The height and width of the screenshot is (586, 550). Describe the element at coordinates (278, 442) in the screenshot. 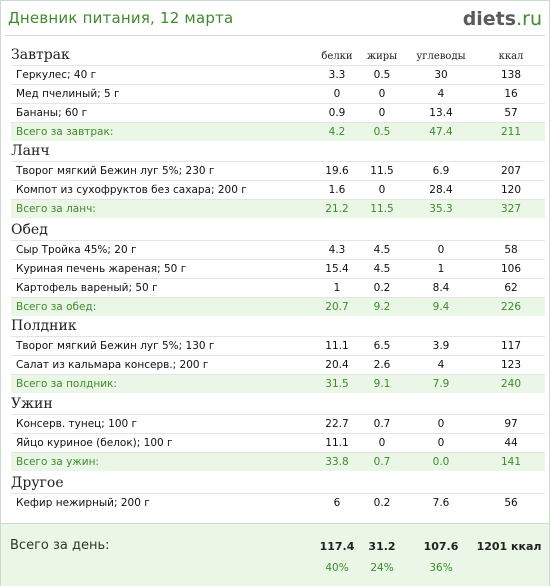

I see `food-row: Яйцо куриное (белок); 100 г 11.1 0 0 44` at that location.